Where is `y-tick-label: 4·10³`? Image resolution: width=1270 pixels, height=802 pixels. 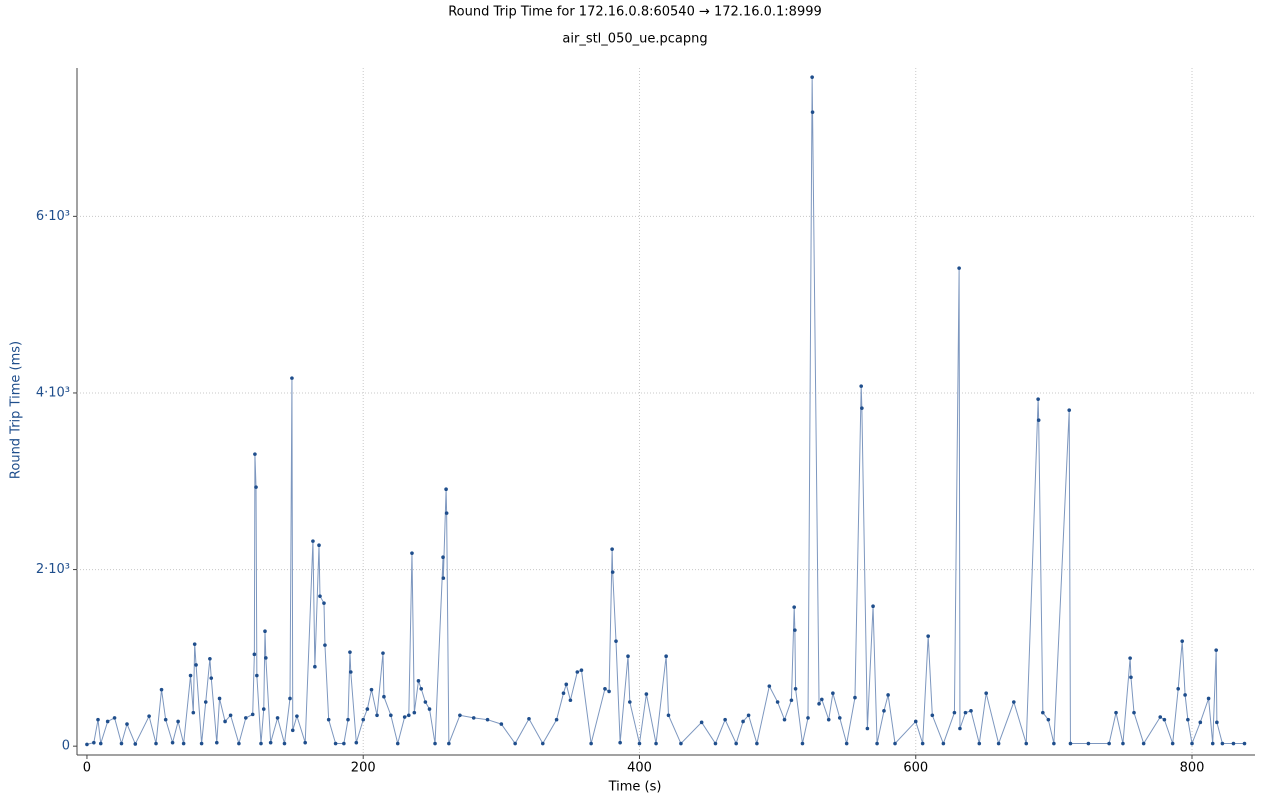
y-tick-label: 4·10³ is located at coordinates (53, 392).